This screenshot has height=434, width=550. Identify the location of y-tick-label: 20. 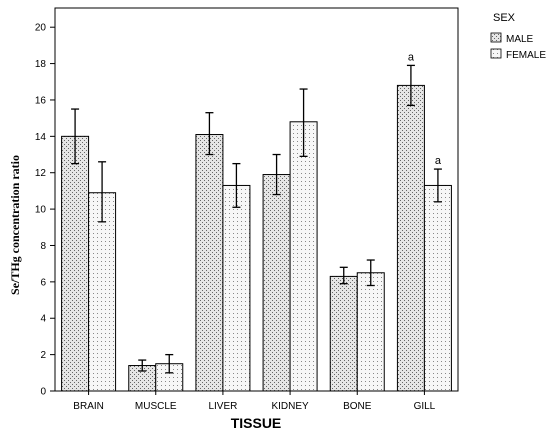
(41, 28).